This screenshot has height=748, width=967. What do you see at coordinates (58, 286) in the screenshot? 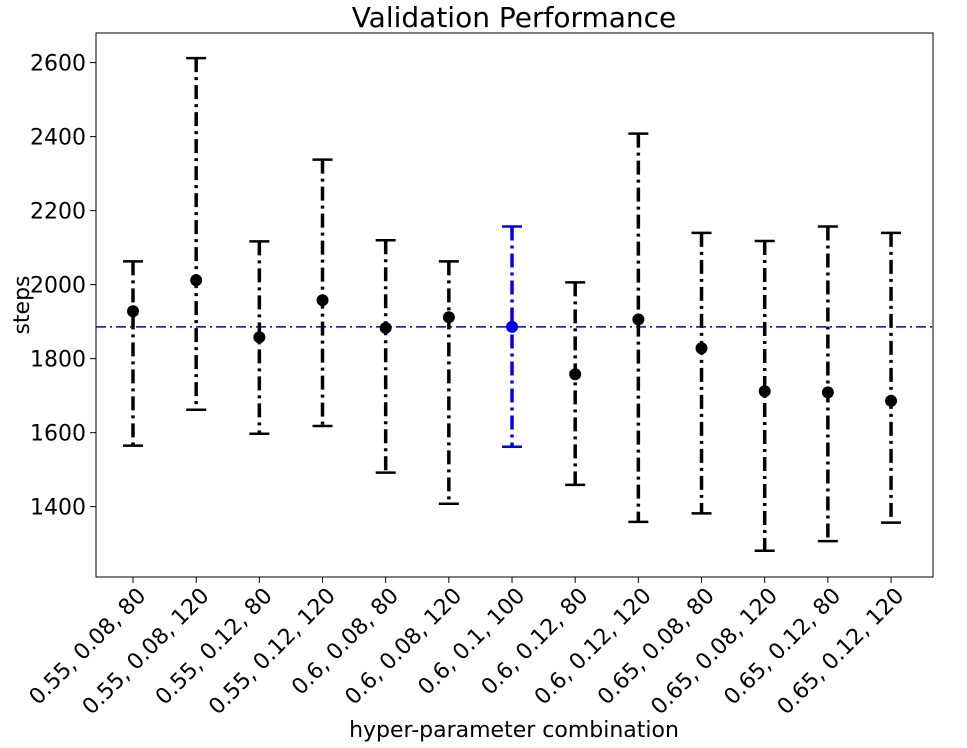
I see `y-tick-label: 2000` at bounding box center [58, 286].